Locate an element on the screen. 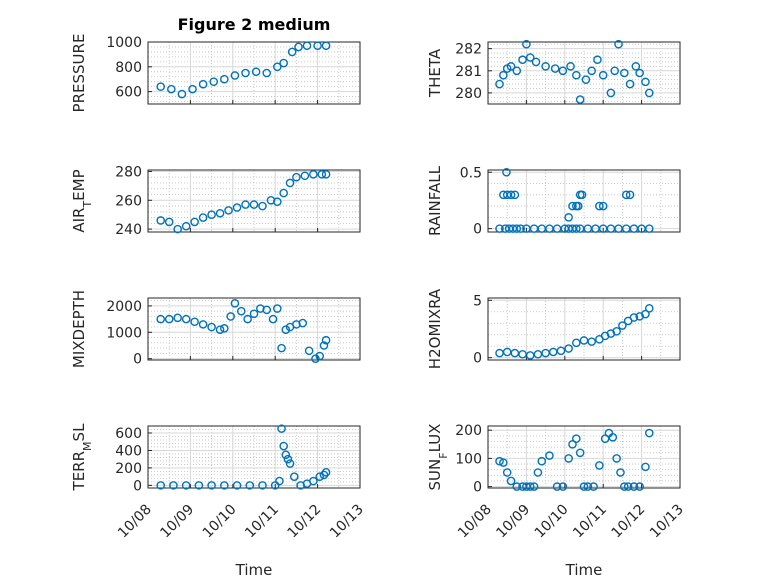  subplot-air_temp: 240 260 280 AIRTEMP is located at coordinates (215, 201).